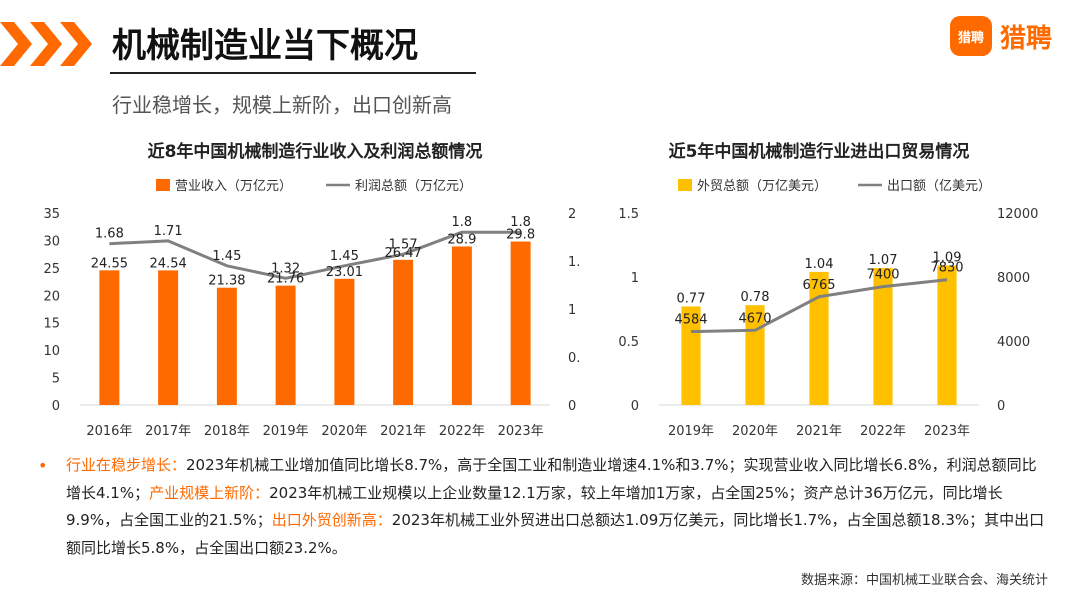  What do you see at coordinates (819, 151) in the screenshot?
I see `chart-title: 近5年中国机械制造行业进出口贸易情况` at bounding box center [819, 151].